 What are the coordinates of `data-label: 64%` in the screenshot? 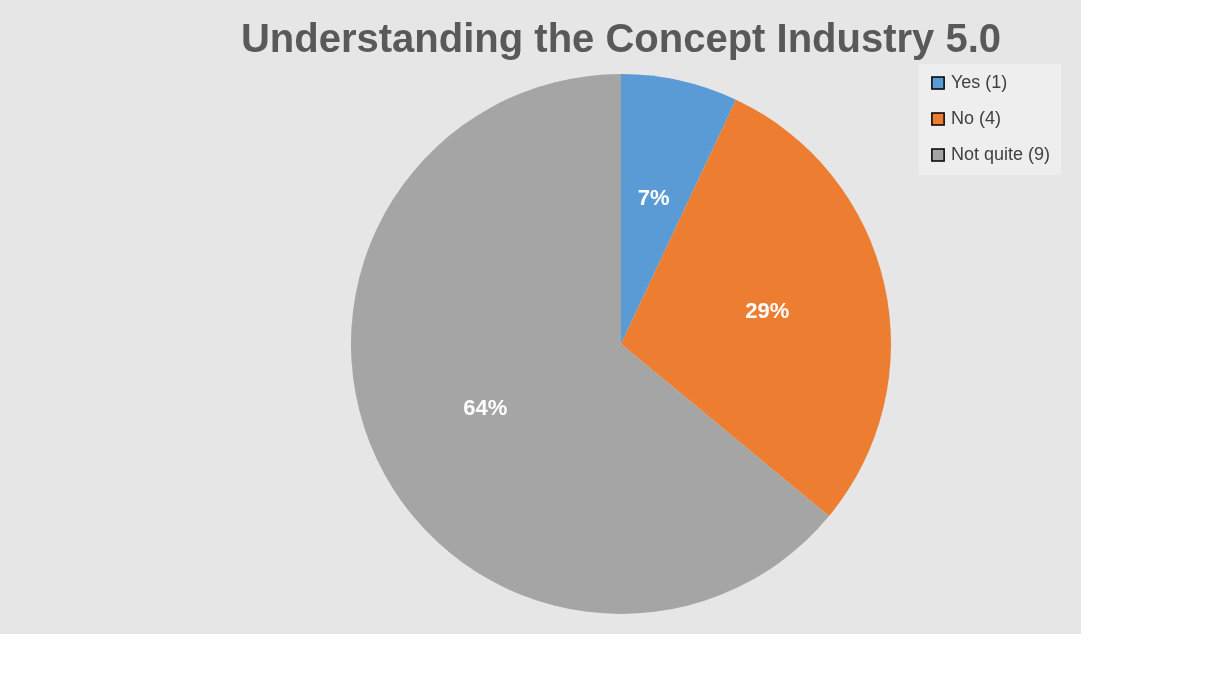 It's located at (485, 407).